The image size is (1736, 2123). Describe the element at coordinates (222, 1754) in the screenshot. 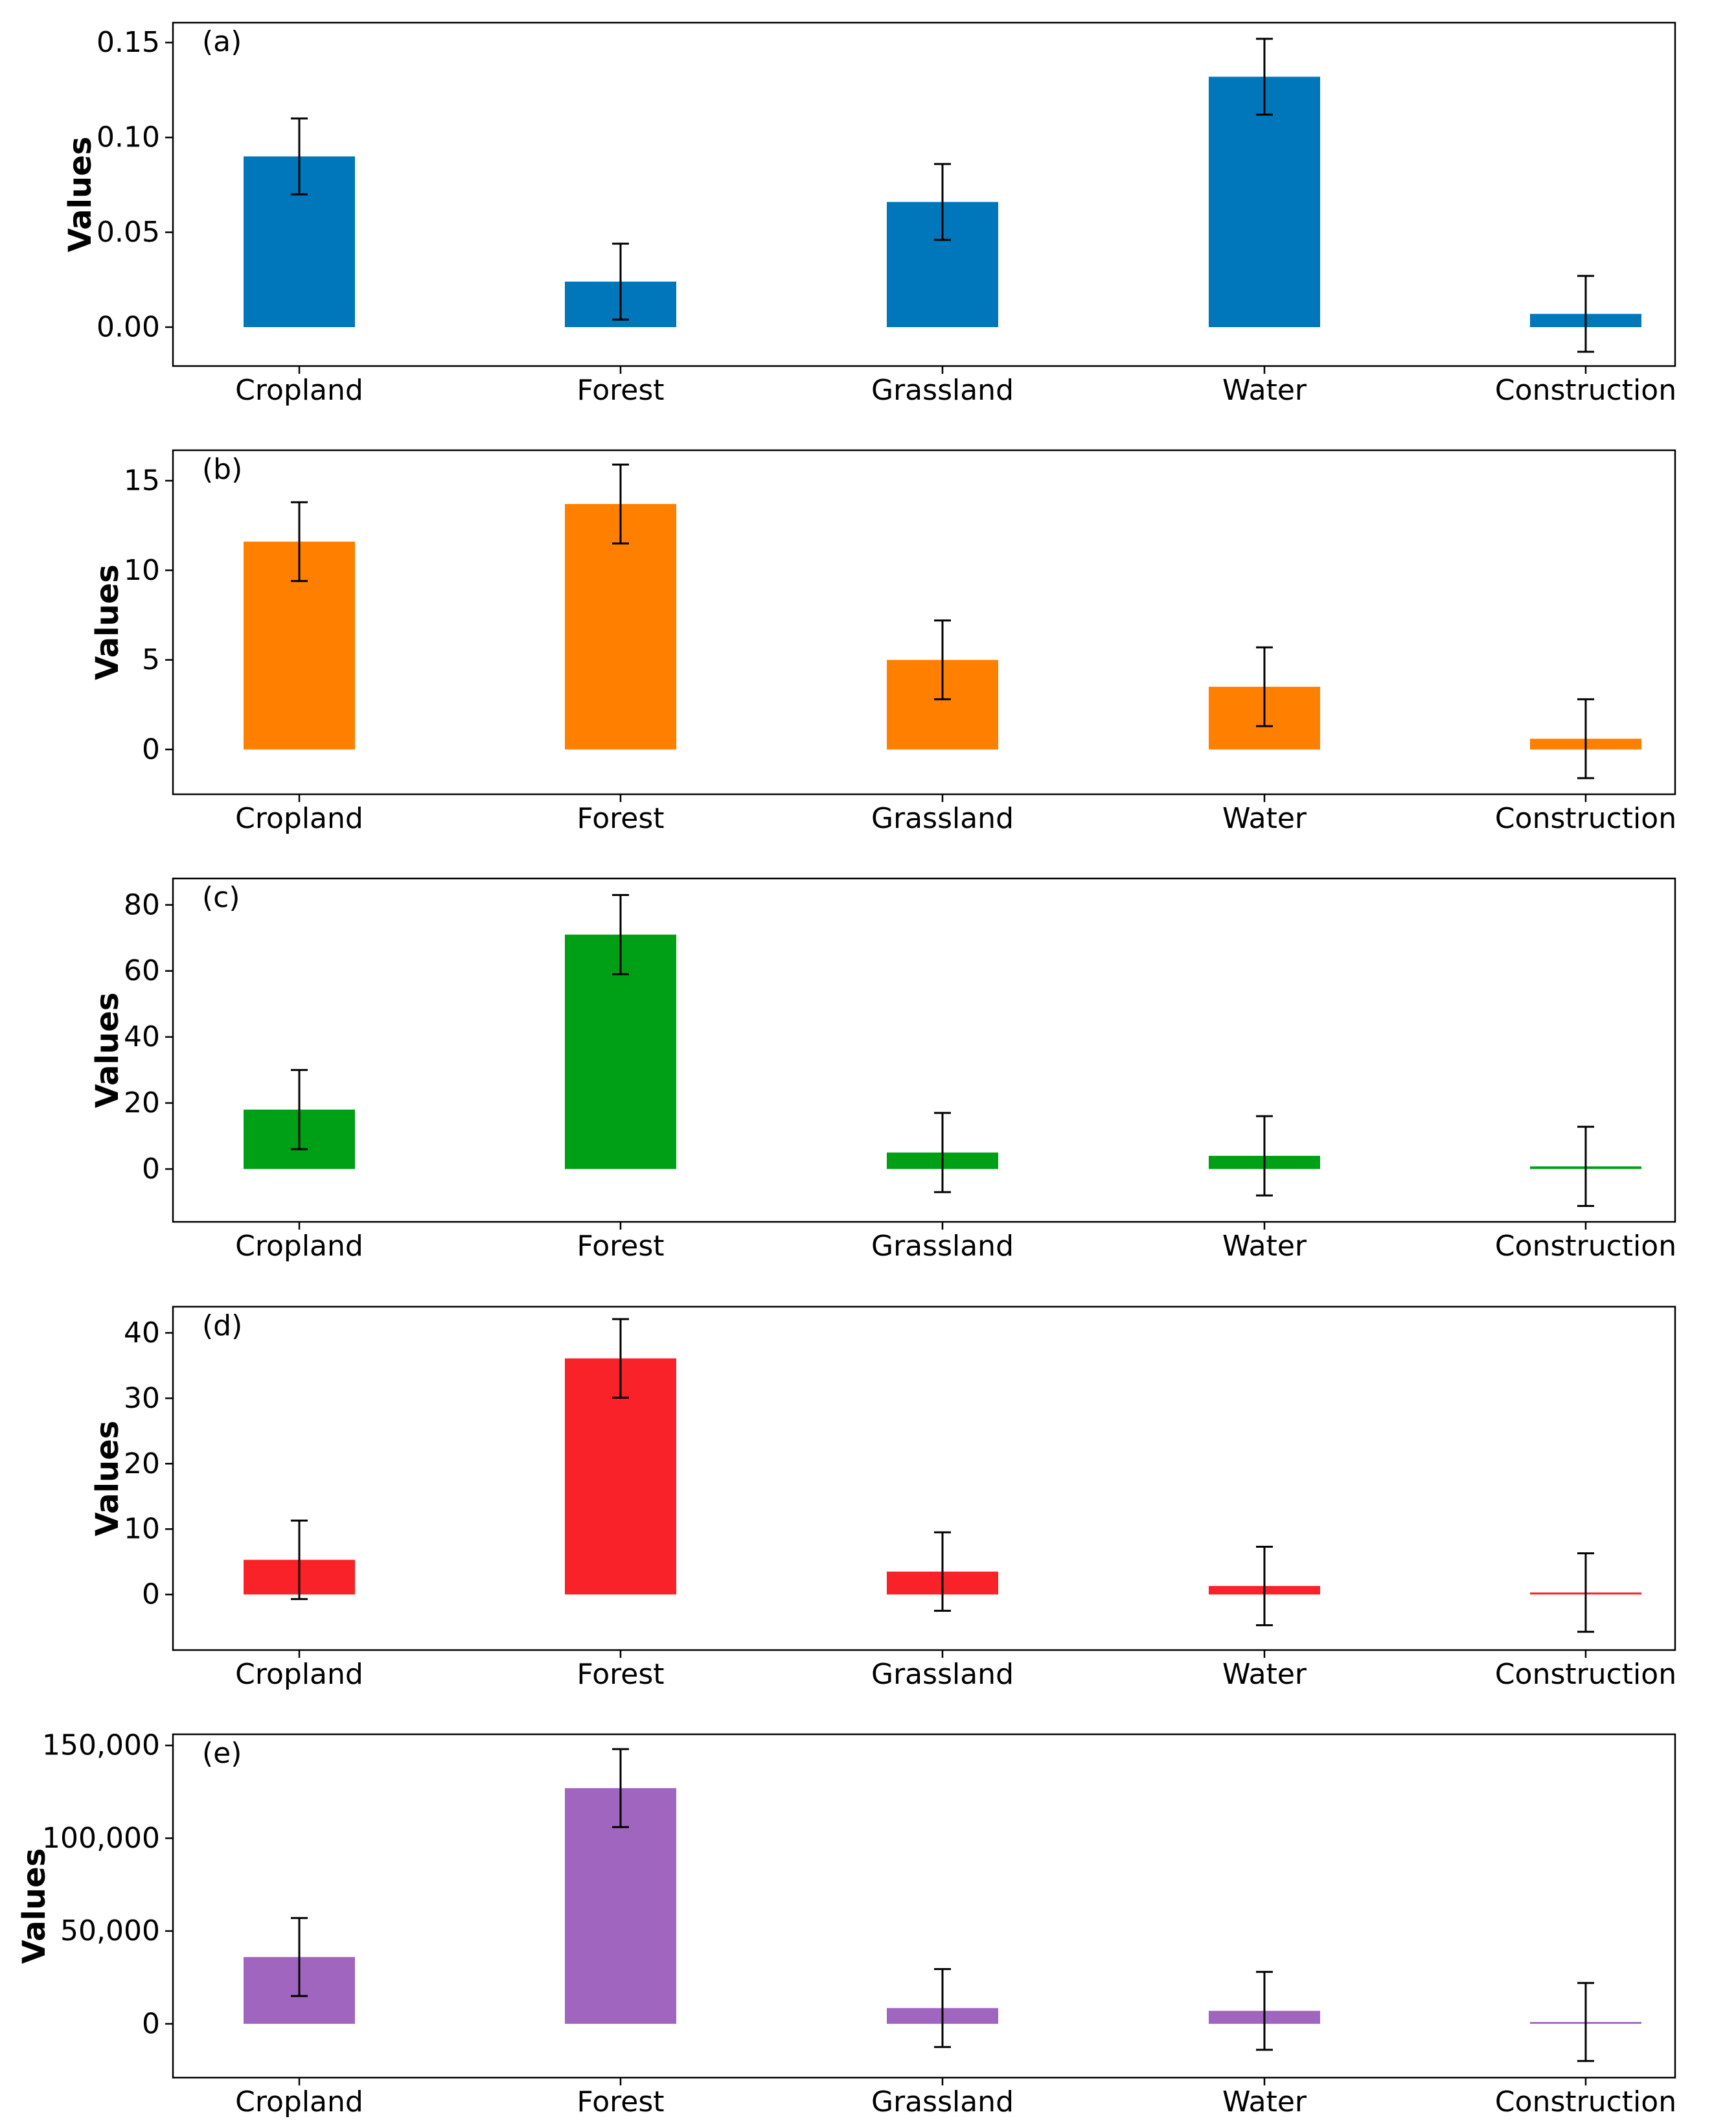

I see `panel-label: (e)` at that location.